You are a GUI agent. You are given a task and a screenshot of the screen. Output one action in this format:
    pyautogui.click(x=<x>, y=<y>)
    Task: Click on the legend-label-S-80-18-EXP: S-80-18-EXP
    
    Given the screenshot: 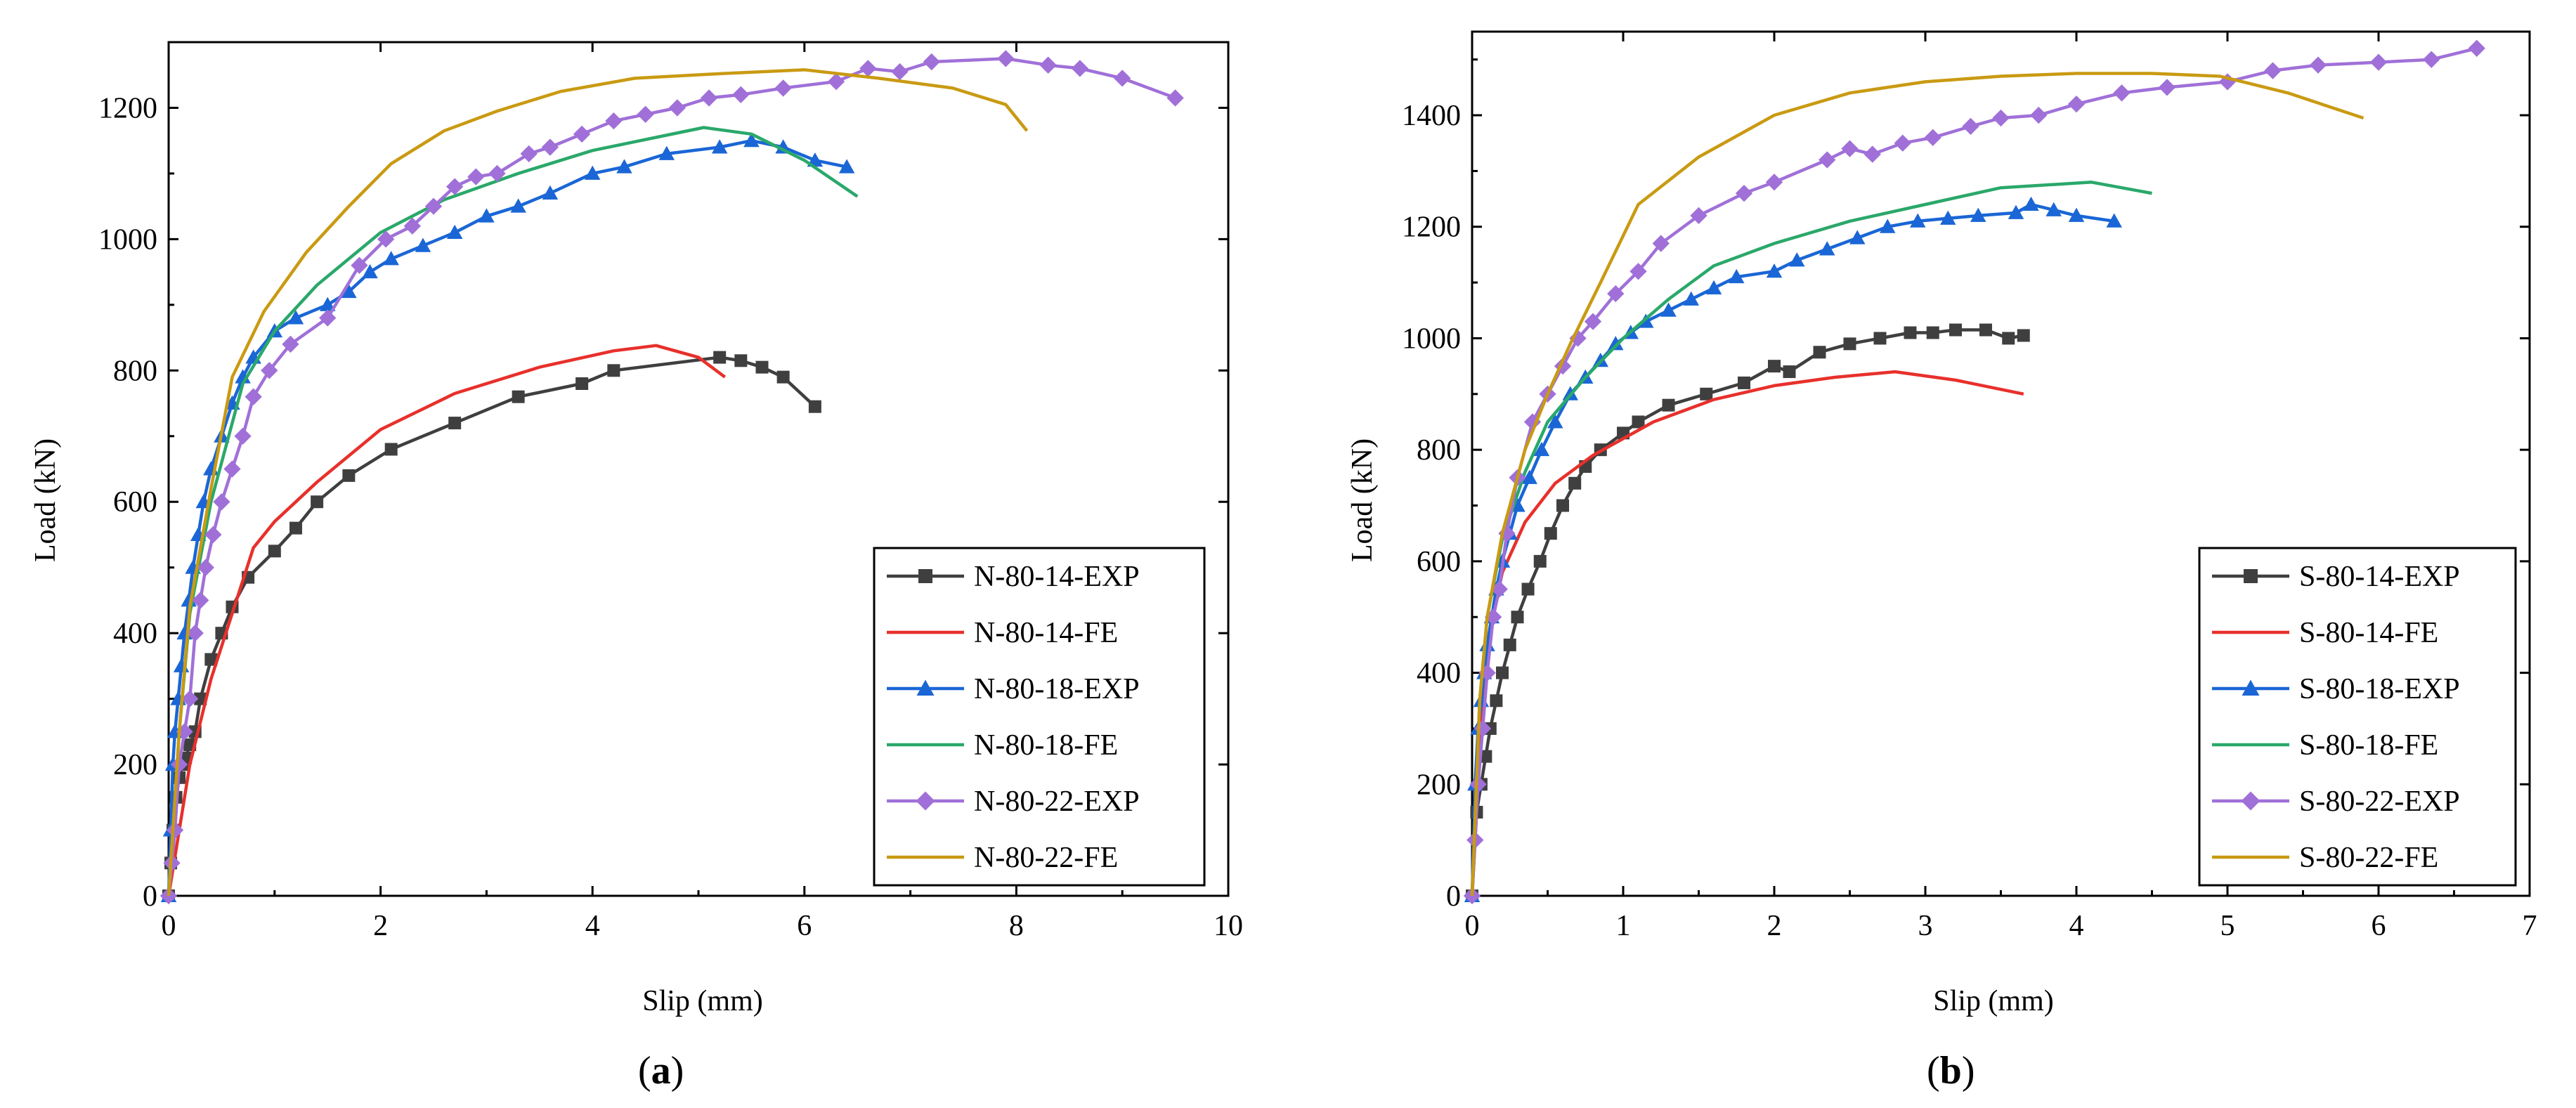 What is the action you would take?
    pyautogui.click(x=2379, y=689)
    